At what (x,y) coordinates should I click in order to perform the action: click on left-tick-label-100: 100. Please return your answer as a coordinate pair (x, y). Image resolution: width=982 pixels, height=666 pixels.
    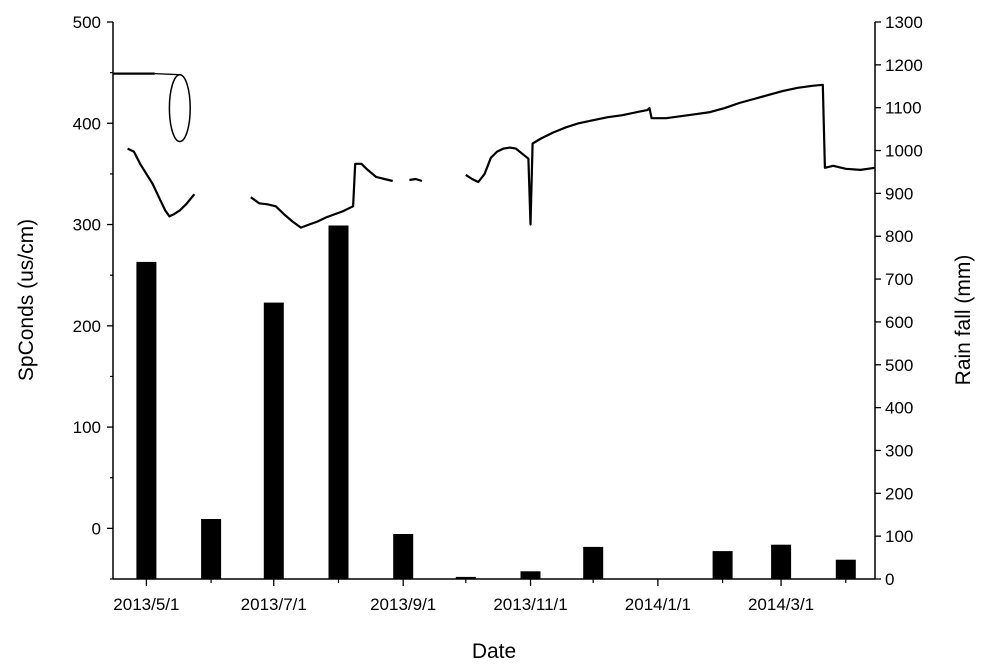
    Looking at the image, I should click on (87, 427).